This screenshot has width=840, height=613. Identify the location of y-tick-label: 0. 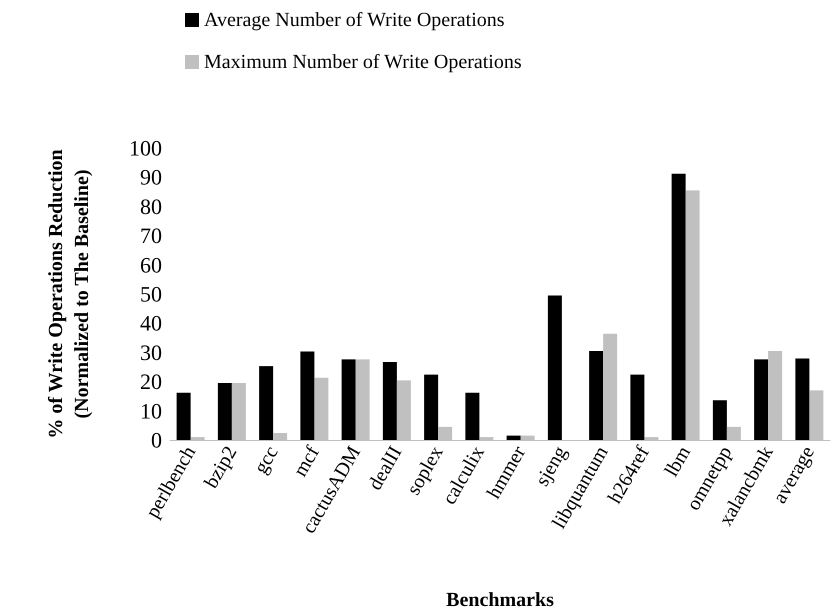
(156, 440).